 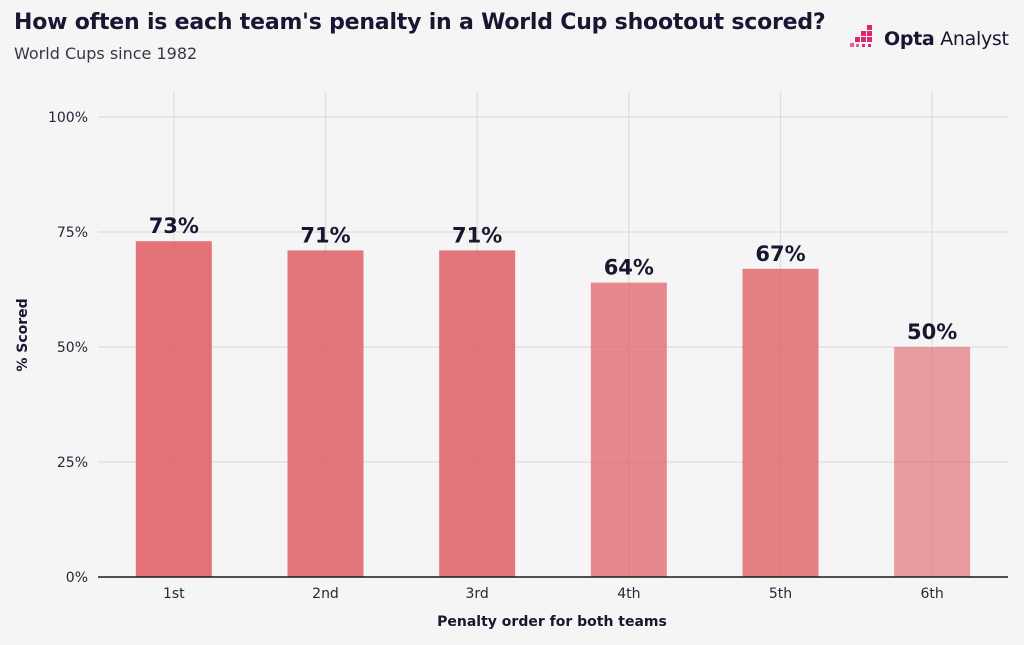 What do you see at coordinates (932, 594) in the screenshot?
I see `x-tick-label: 6th` at bounding box center [932, 594].